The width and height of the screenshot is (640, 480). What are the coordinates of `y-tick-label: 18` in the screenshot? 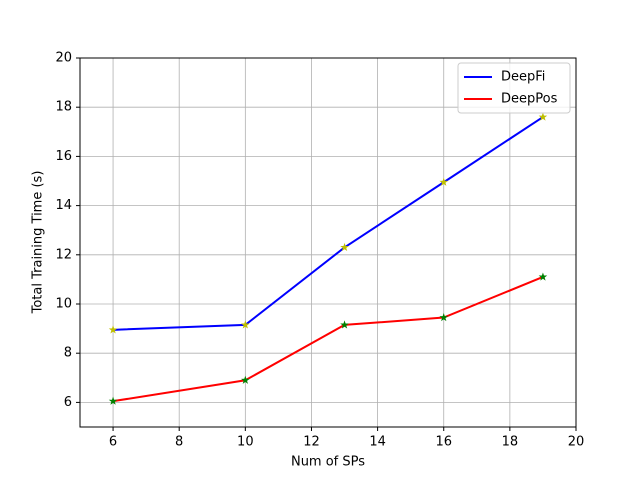 It's located at (63, 107).